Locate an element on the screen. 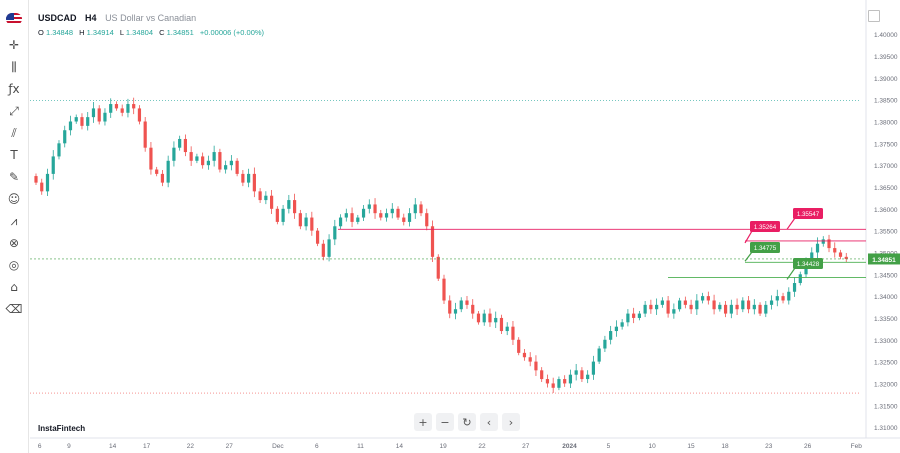 This screenshot has height=453, width=900. brush-icon: ✎ is located at coordinates (14, 177).